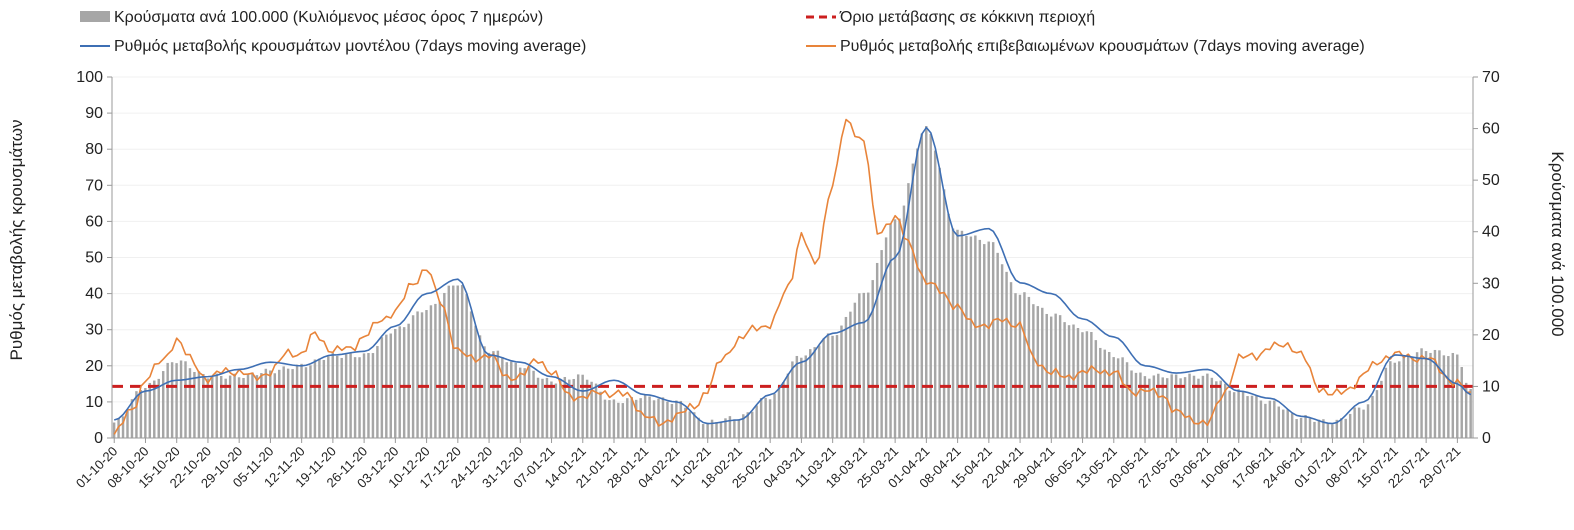  I want to click on left-tick-label: 10, so click(94, 402).